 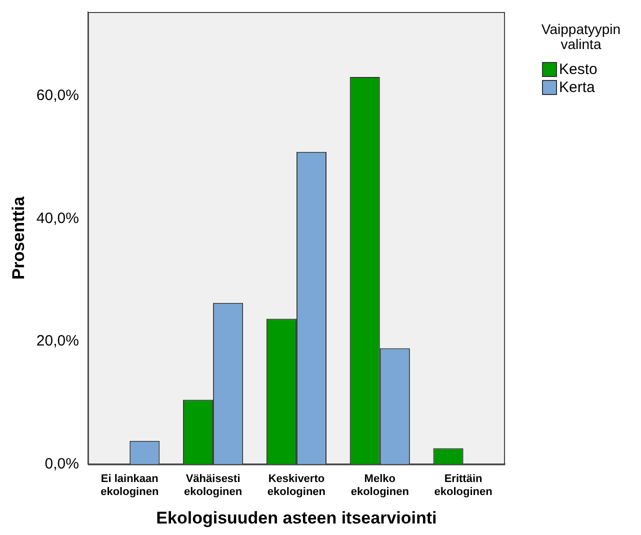 What do you see at coordinates (18, 238) in the screenshot?
I see `y-axis-title: Prosenttia` at bounding box center [18, 238].